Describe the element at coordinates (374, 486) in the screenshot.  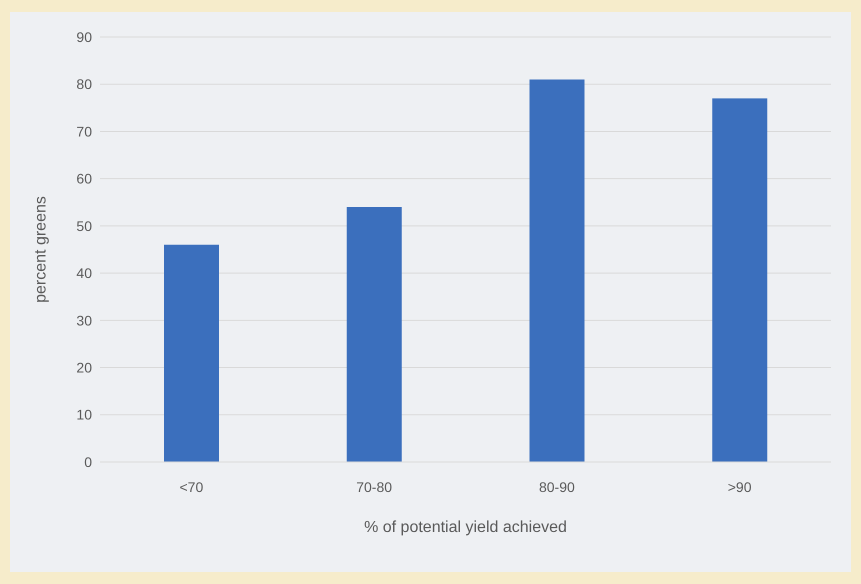
I see `x-tick-label: 70-80` at that location.